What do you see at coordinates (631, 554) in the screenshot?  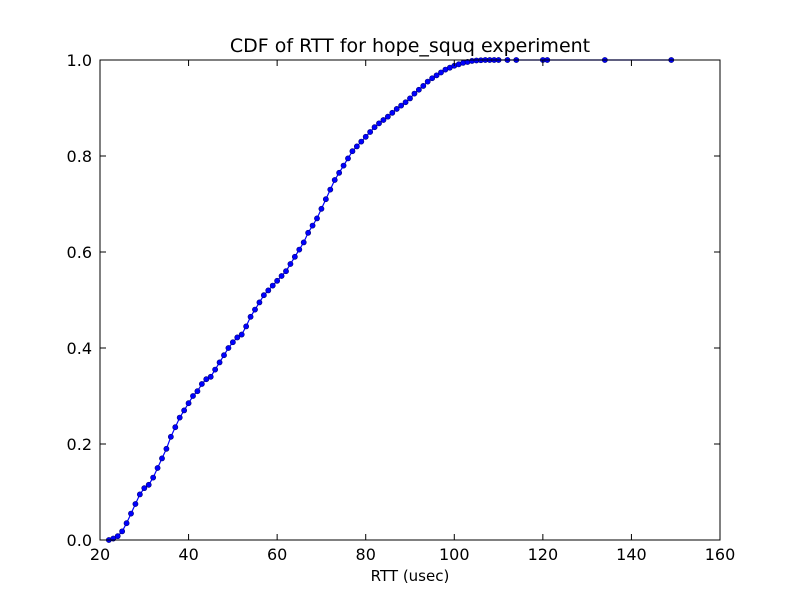 I see `x-tick-label: 140` at bounding box center [631, 554].